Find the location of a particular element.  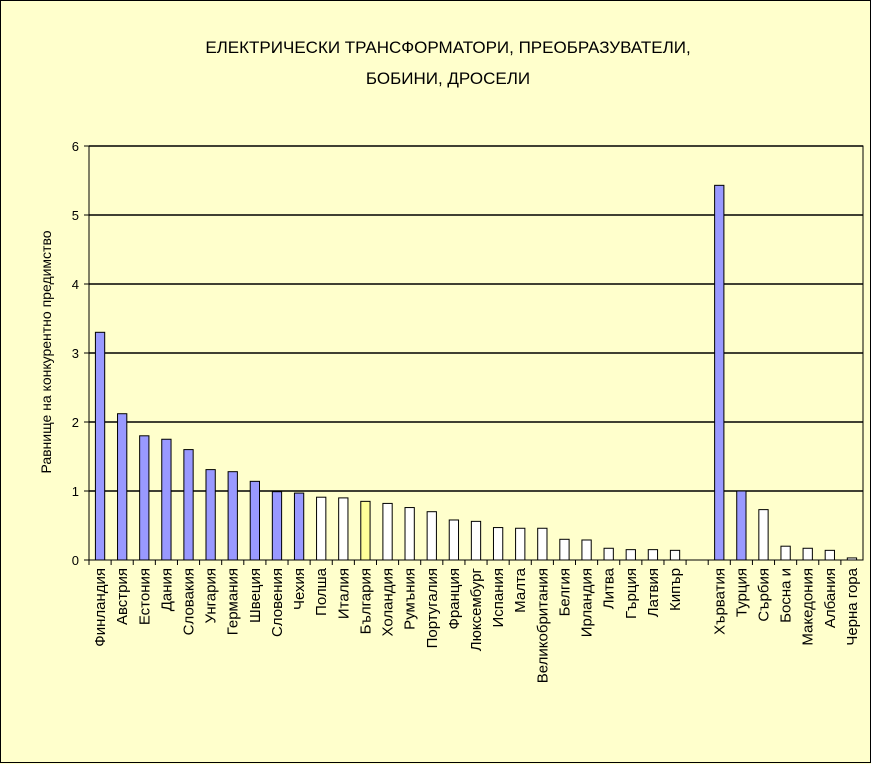

x-category-label: Италия is located at coordinates (343, 593).